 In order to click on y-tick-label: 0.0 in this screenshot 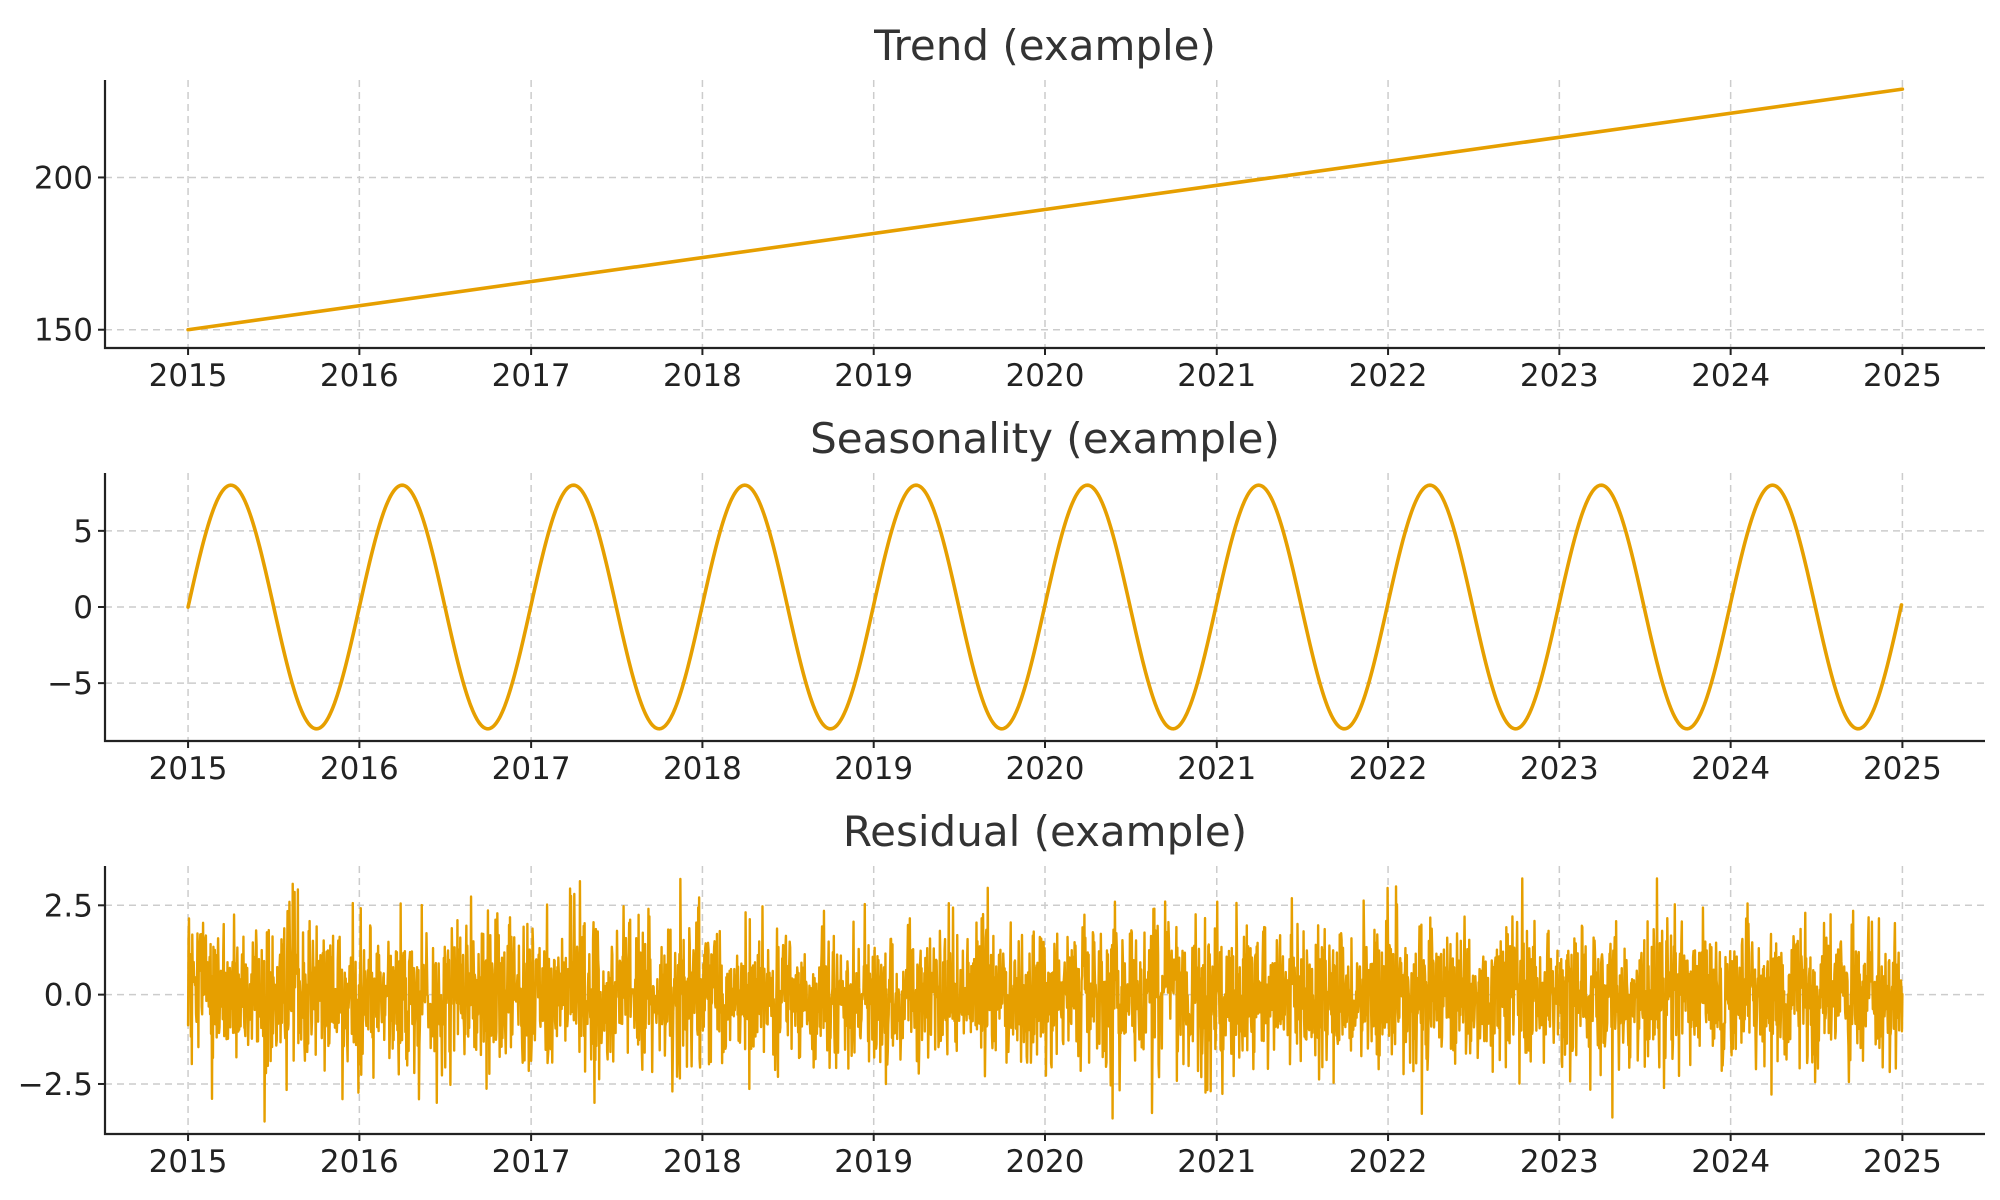, I will do `click(68, 996)`.